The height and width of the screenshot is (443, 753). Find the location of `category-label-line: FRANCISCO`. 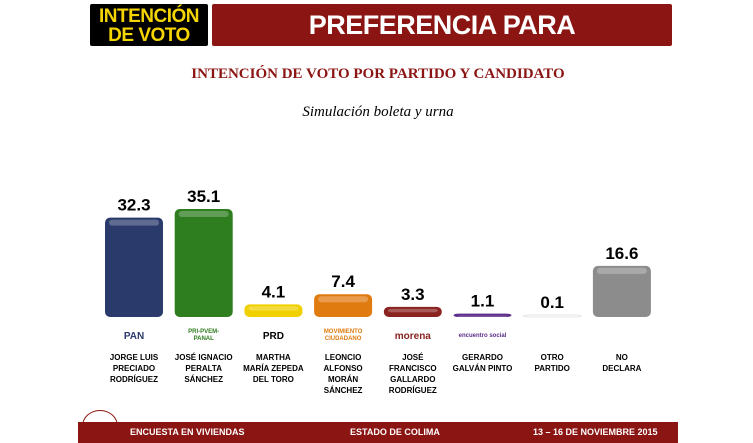

category-label-line: FRANCISCO is located at coordinates (413, 368).